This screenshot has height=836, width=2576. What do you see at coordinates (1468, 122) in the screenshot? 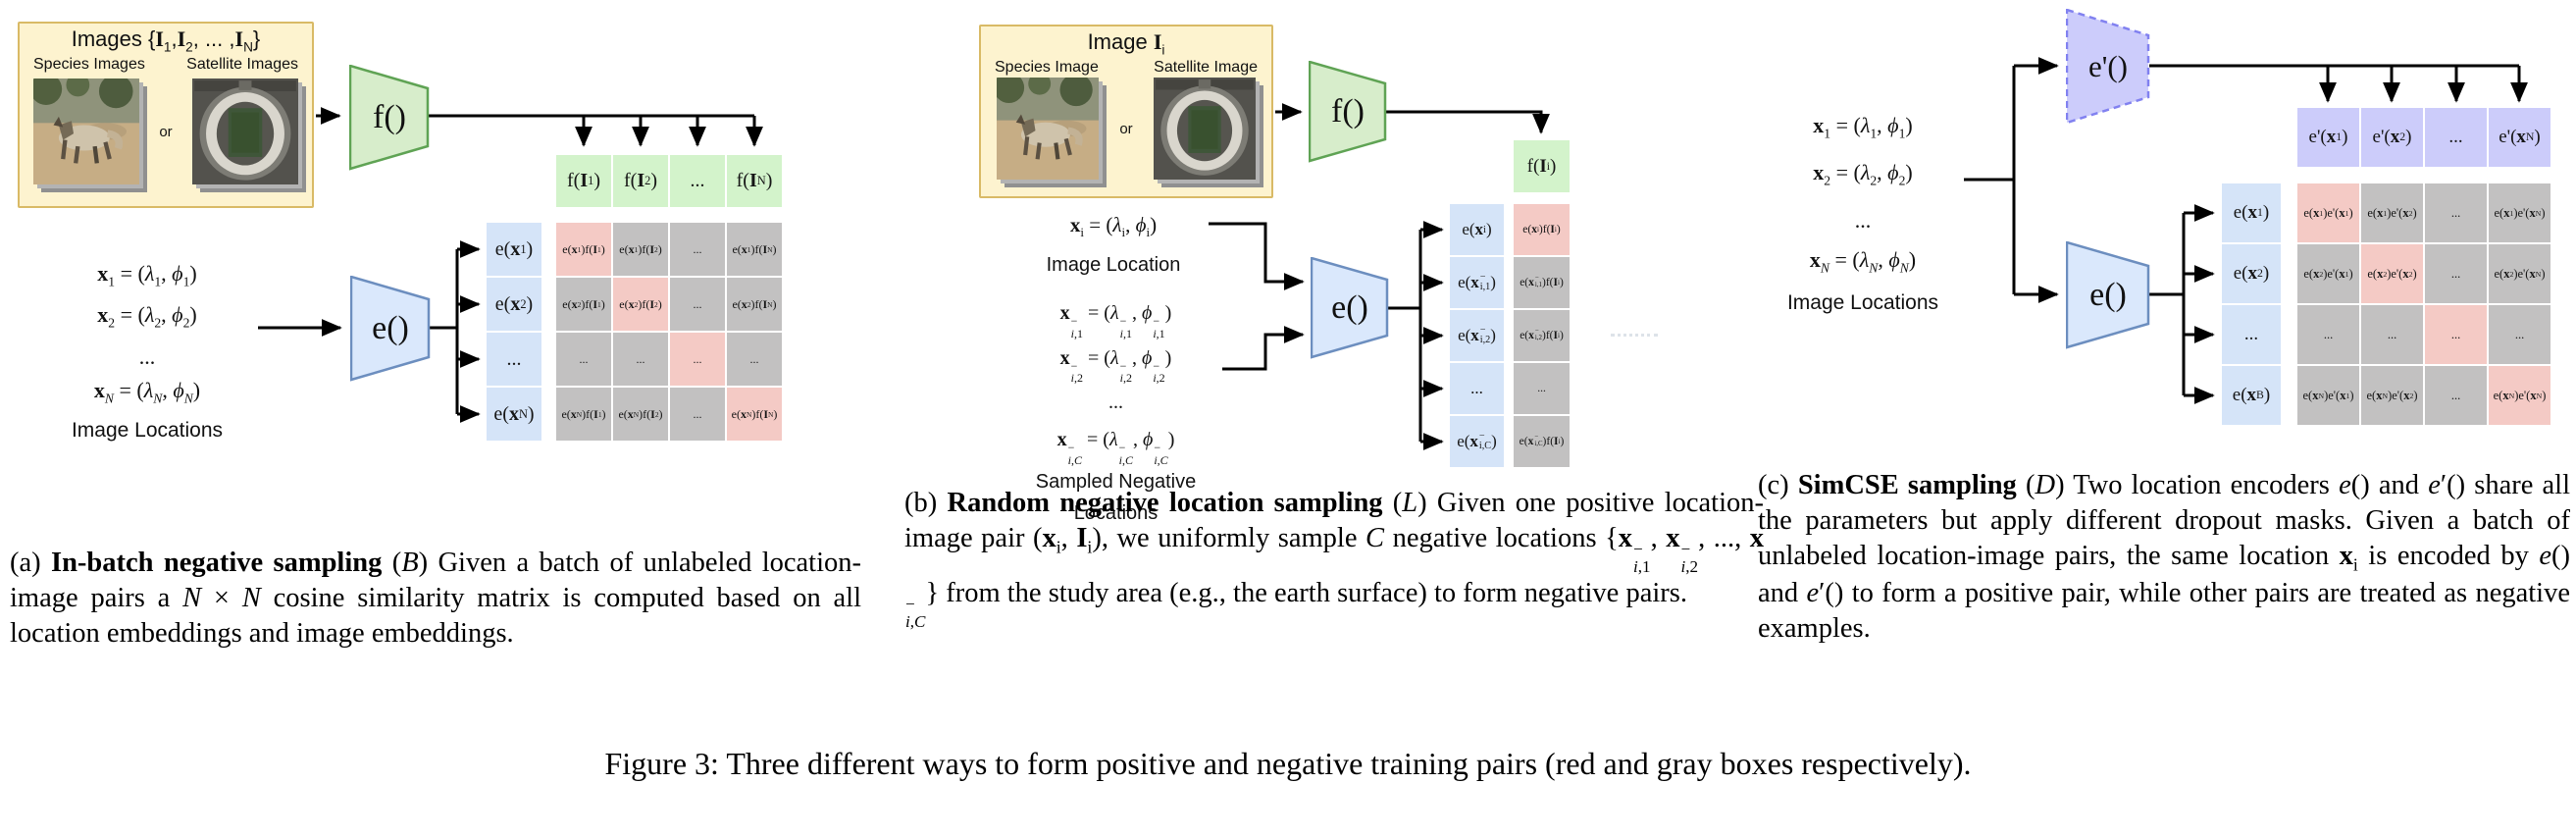
I see `arrow-f-to-fii` at bounding box center [1468, 122].